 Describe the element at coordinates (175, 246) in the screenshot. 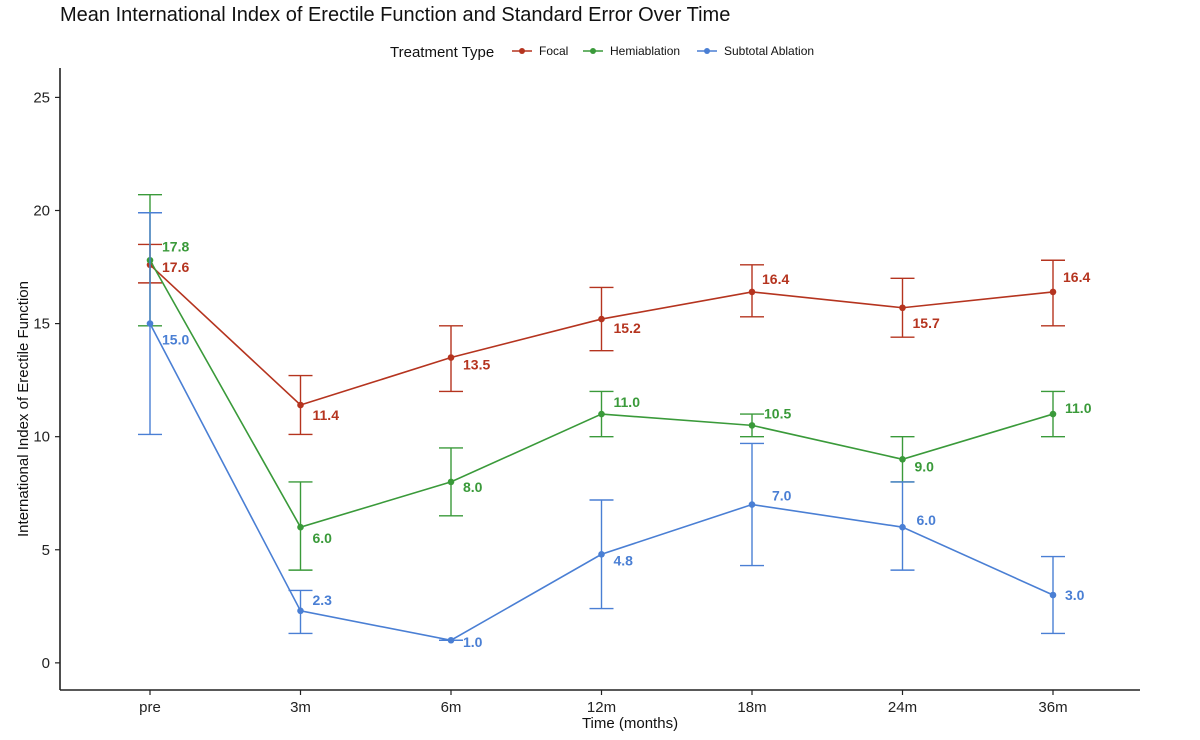

I see `data-label: 17.8` at that location.